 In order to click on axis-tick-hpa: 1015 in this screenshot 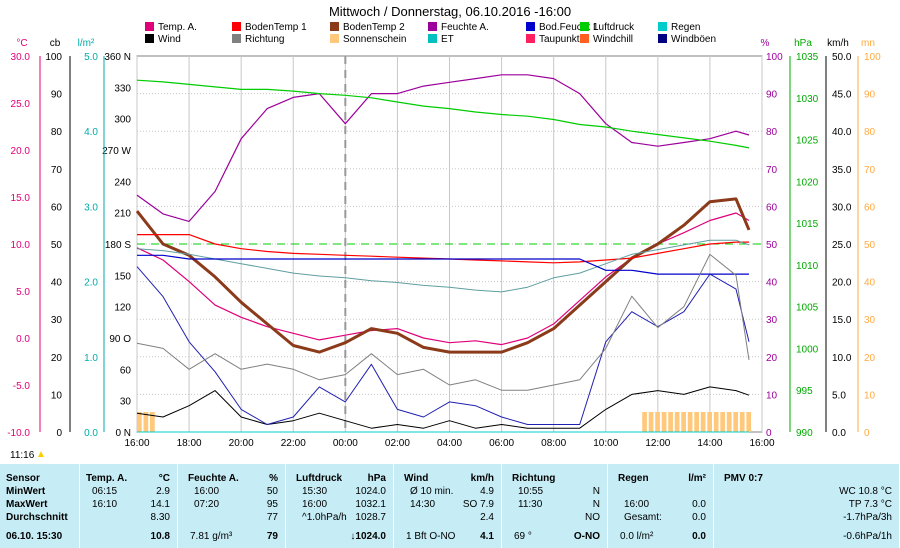, I will do `click(807, 224)`.